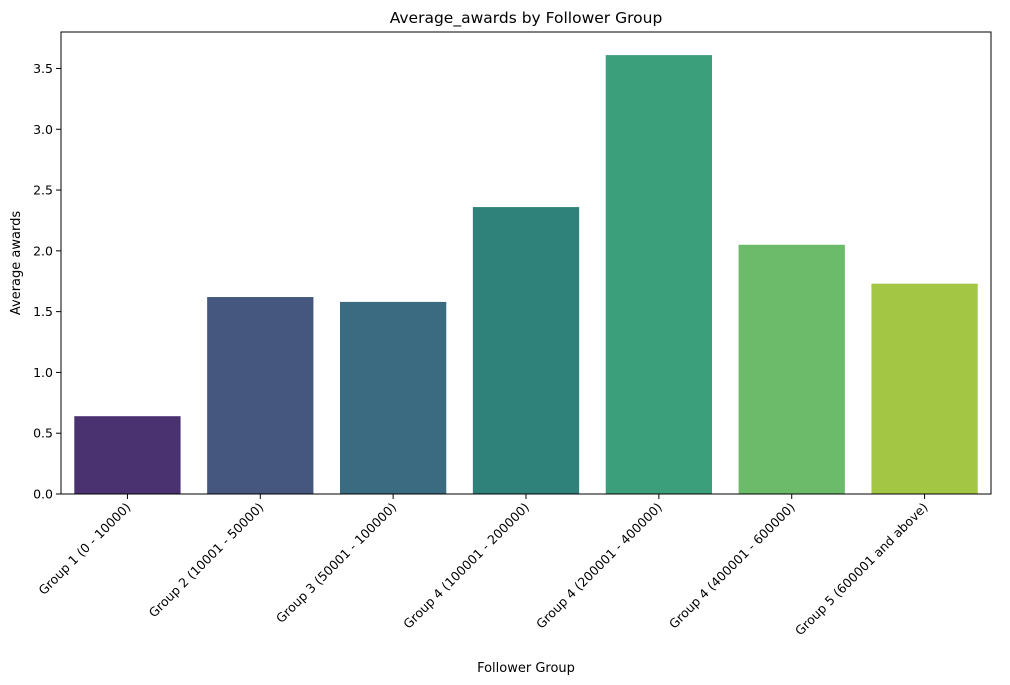 This screenshot has height=685, width=1010. I want to click on x-axis-label: Follower Group, so click(526, 668).